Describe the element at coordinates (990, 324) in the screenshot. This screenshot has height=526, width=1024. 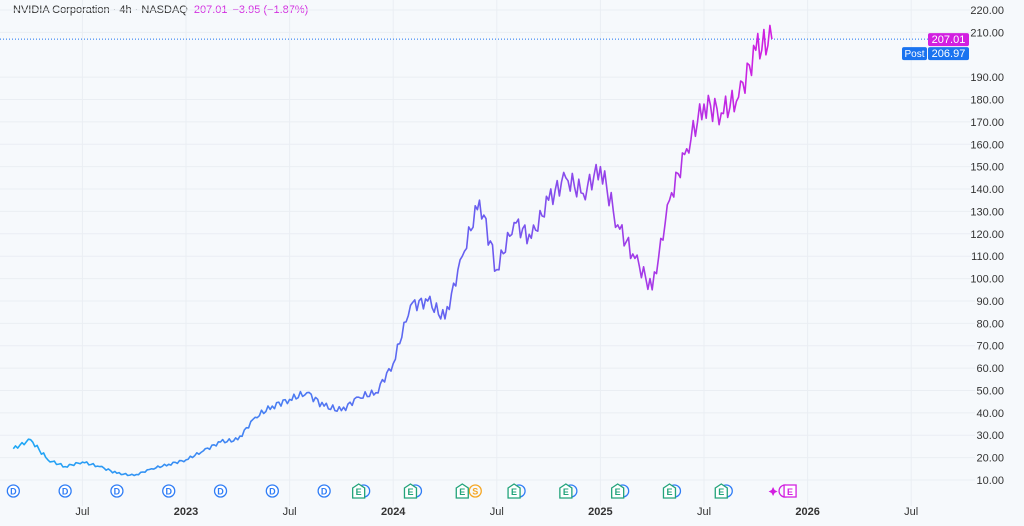
I see `y-tick-label: 80.00` at that location.